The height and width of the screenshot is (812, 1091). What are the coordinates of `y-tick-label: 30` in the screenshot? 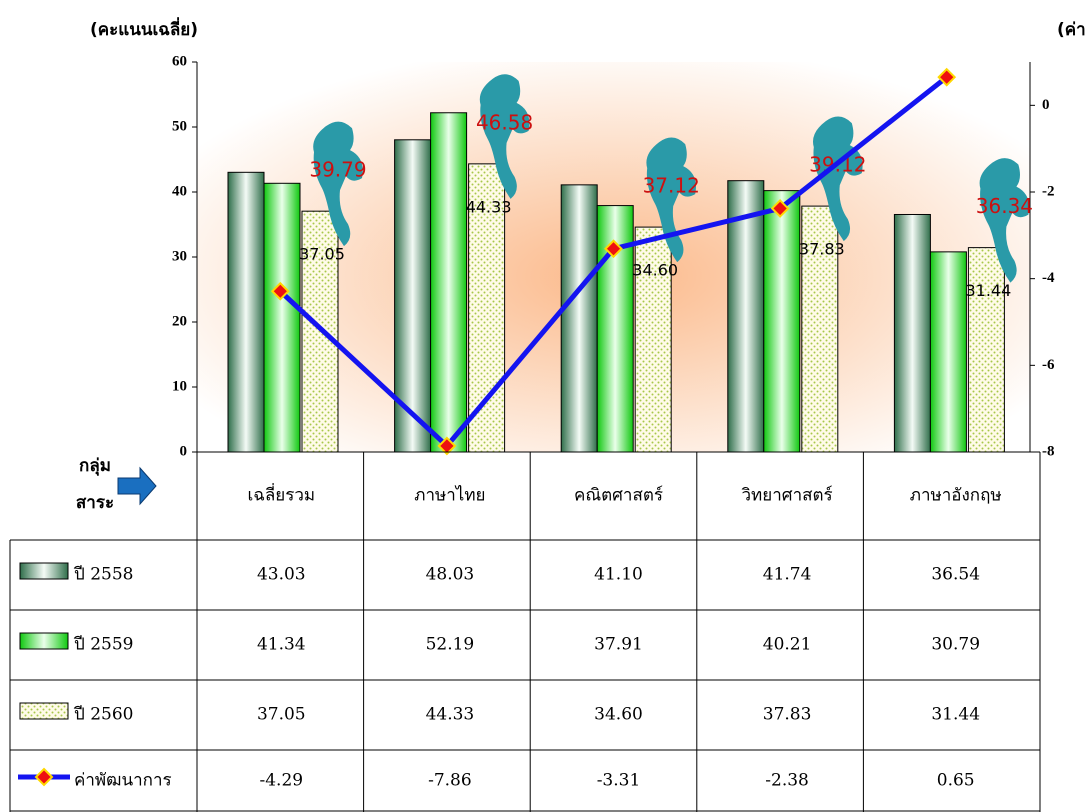 It's located at (179, 256).